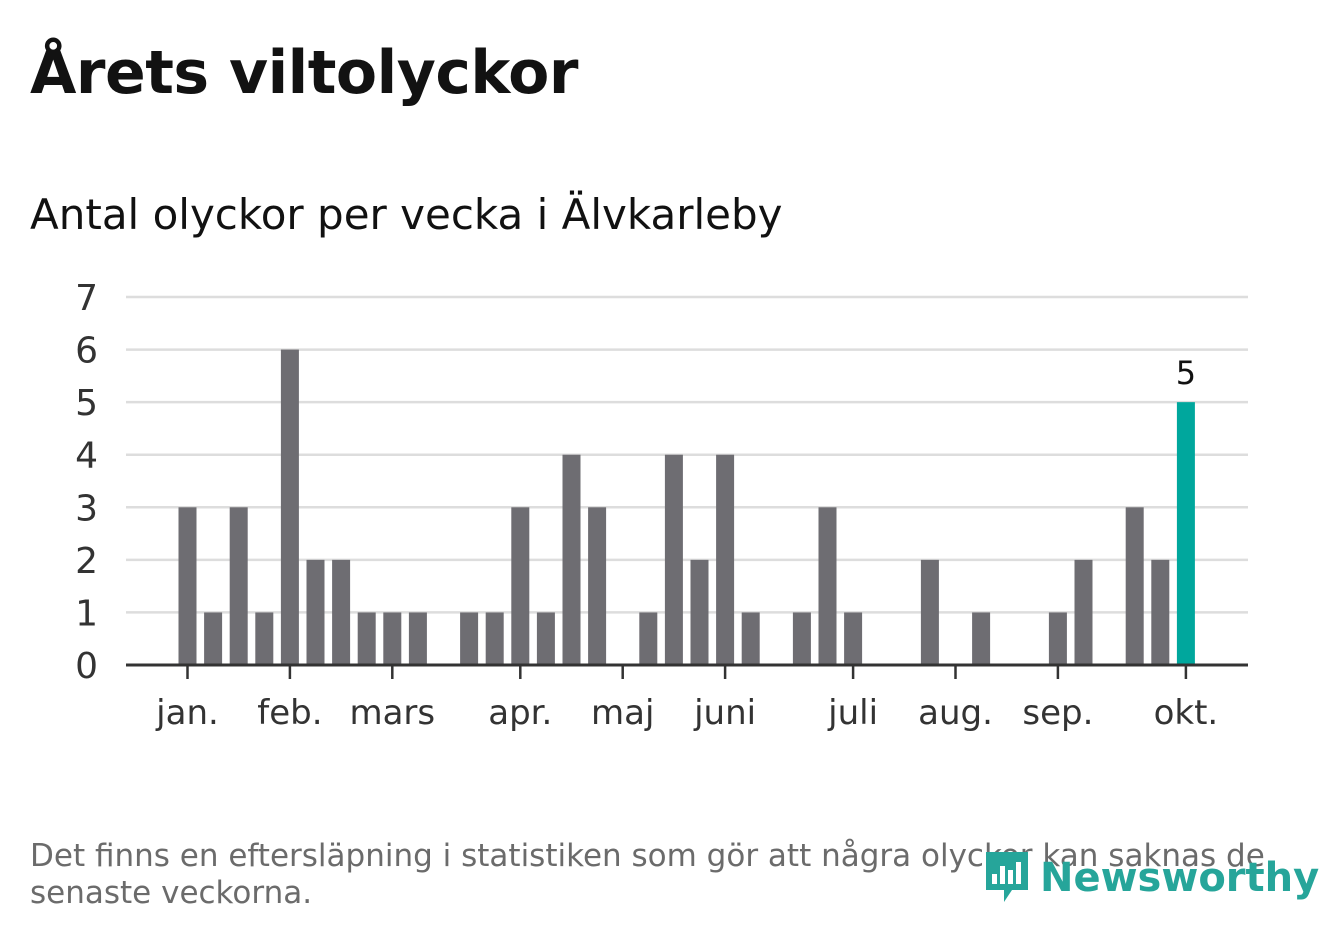 Image resolution: width=1322 pixels, height=939 pixels. What do you see at coordinates (304, 73) in the screenshot?
I see `chart-title: Årets viltolyckor` at bounding box center [304, 73].